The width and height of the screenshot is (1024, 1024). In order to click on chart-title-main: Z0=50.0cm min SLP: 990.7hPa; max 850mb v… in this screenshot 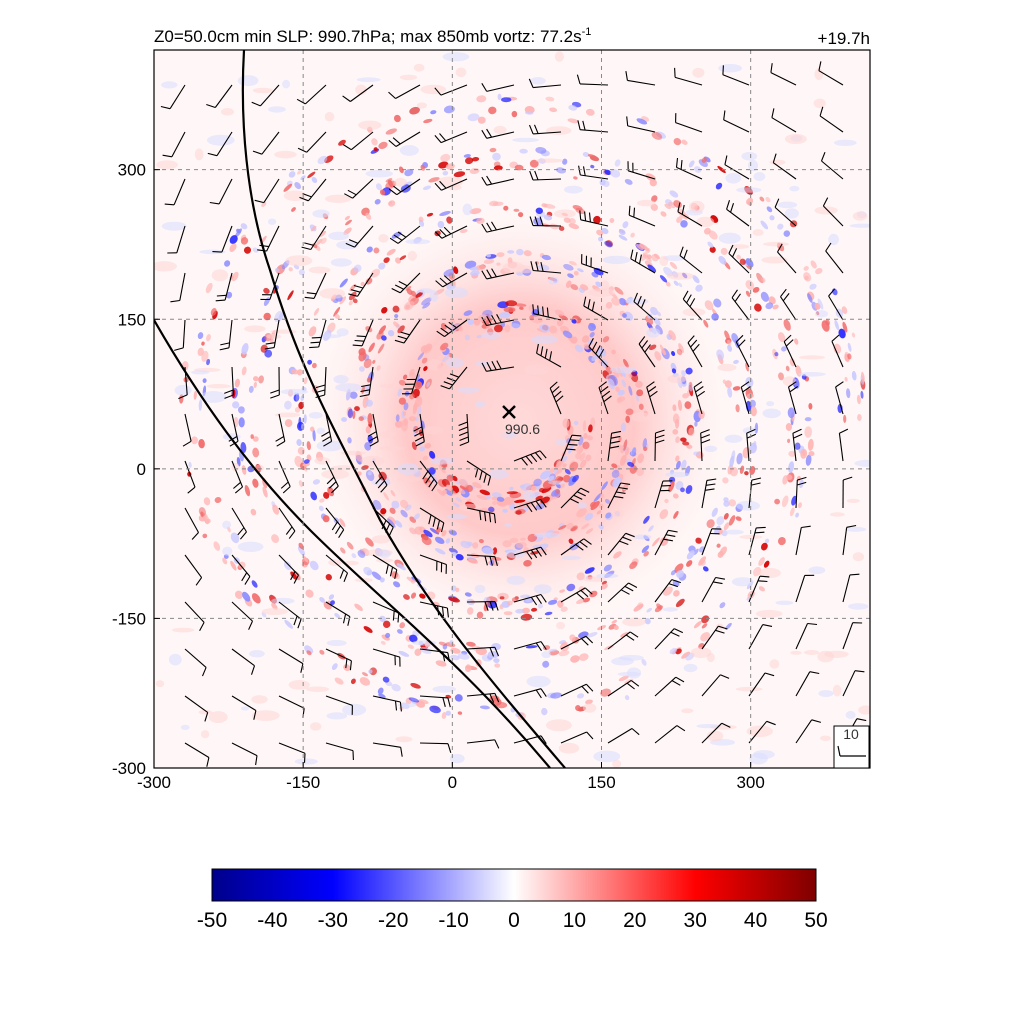, I will do `click(368, 36)`.